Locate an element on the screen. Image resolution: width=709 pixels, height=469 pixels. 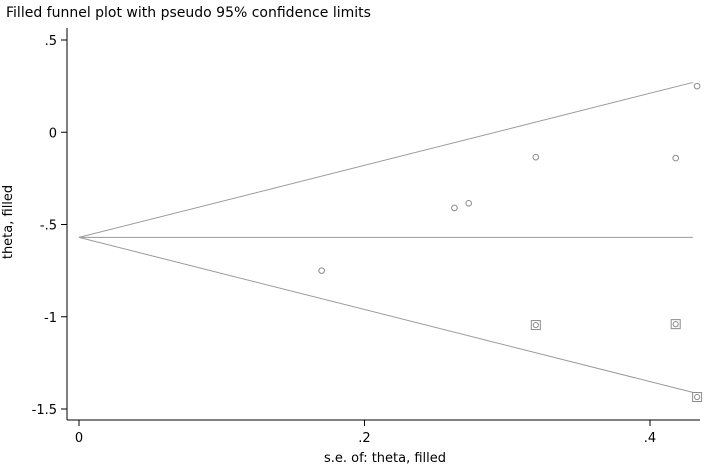
x-tick-label: 0 is located at coordinates (79, 438).